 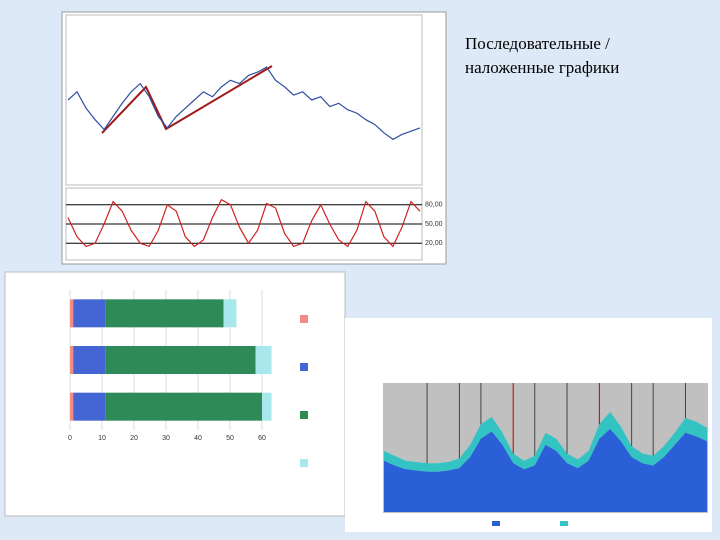 I want to click on trend-line, so click(x=187, y=99).